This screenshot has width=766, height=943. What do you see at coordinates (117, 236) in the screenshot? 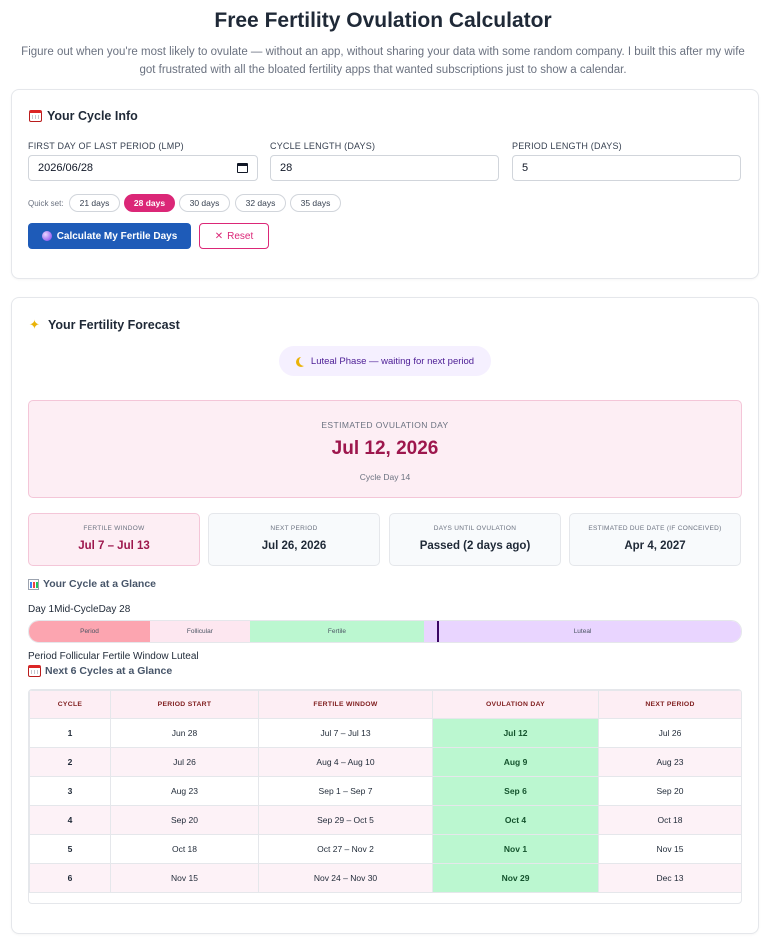
I see `calculate-button-label: Calculate My Fertile Days` at bounding box center [117, 236].